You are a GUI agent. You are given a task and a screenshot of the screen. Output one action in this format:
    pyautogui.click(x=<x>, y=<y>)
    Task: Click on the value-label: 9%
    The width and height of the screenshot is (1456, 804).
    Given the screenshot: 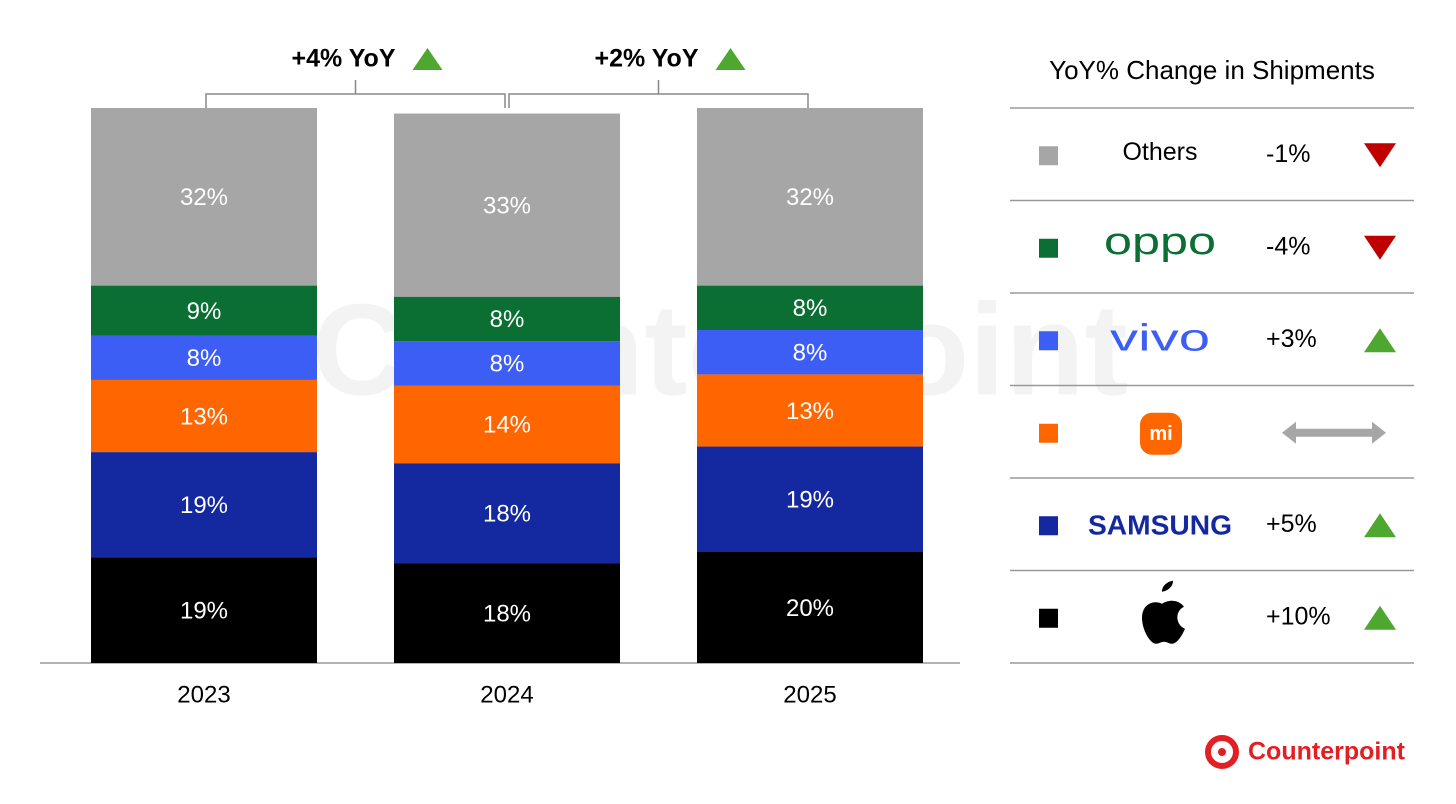 What is the action you would take?
    pyautogui.click(x=204, y=311)
    